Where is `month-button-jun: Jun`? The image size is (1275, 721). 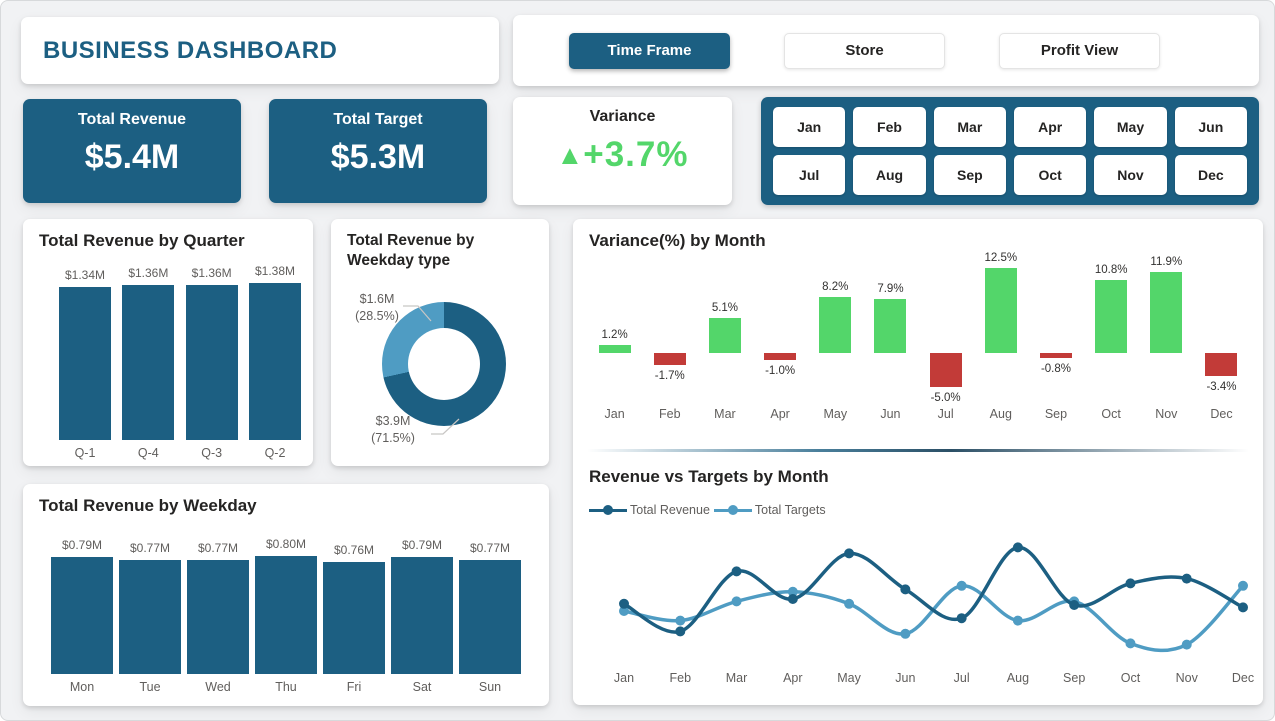 month-button-jun: Jun is located at coordinates (1210, 127).